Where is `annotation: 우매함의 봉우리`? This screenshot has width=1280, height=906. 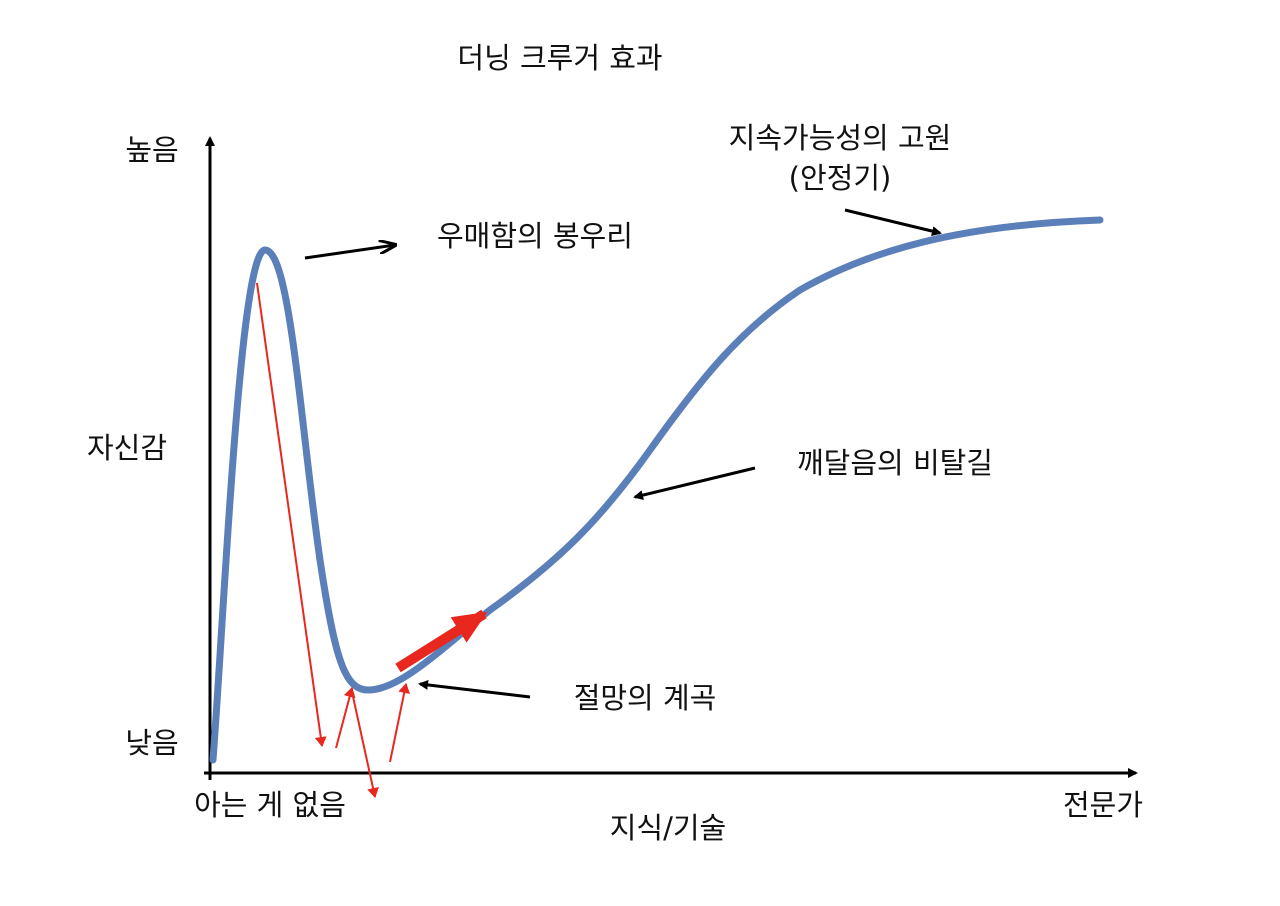 annotation: 우매함의 봉우리 is located at coordinates (535, 236).